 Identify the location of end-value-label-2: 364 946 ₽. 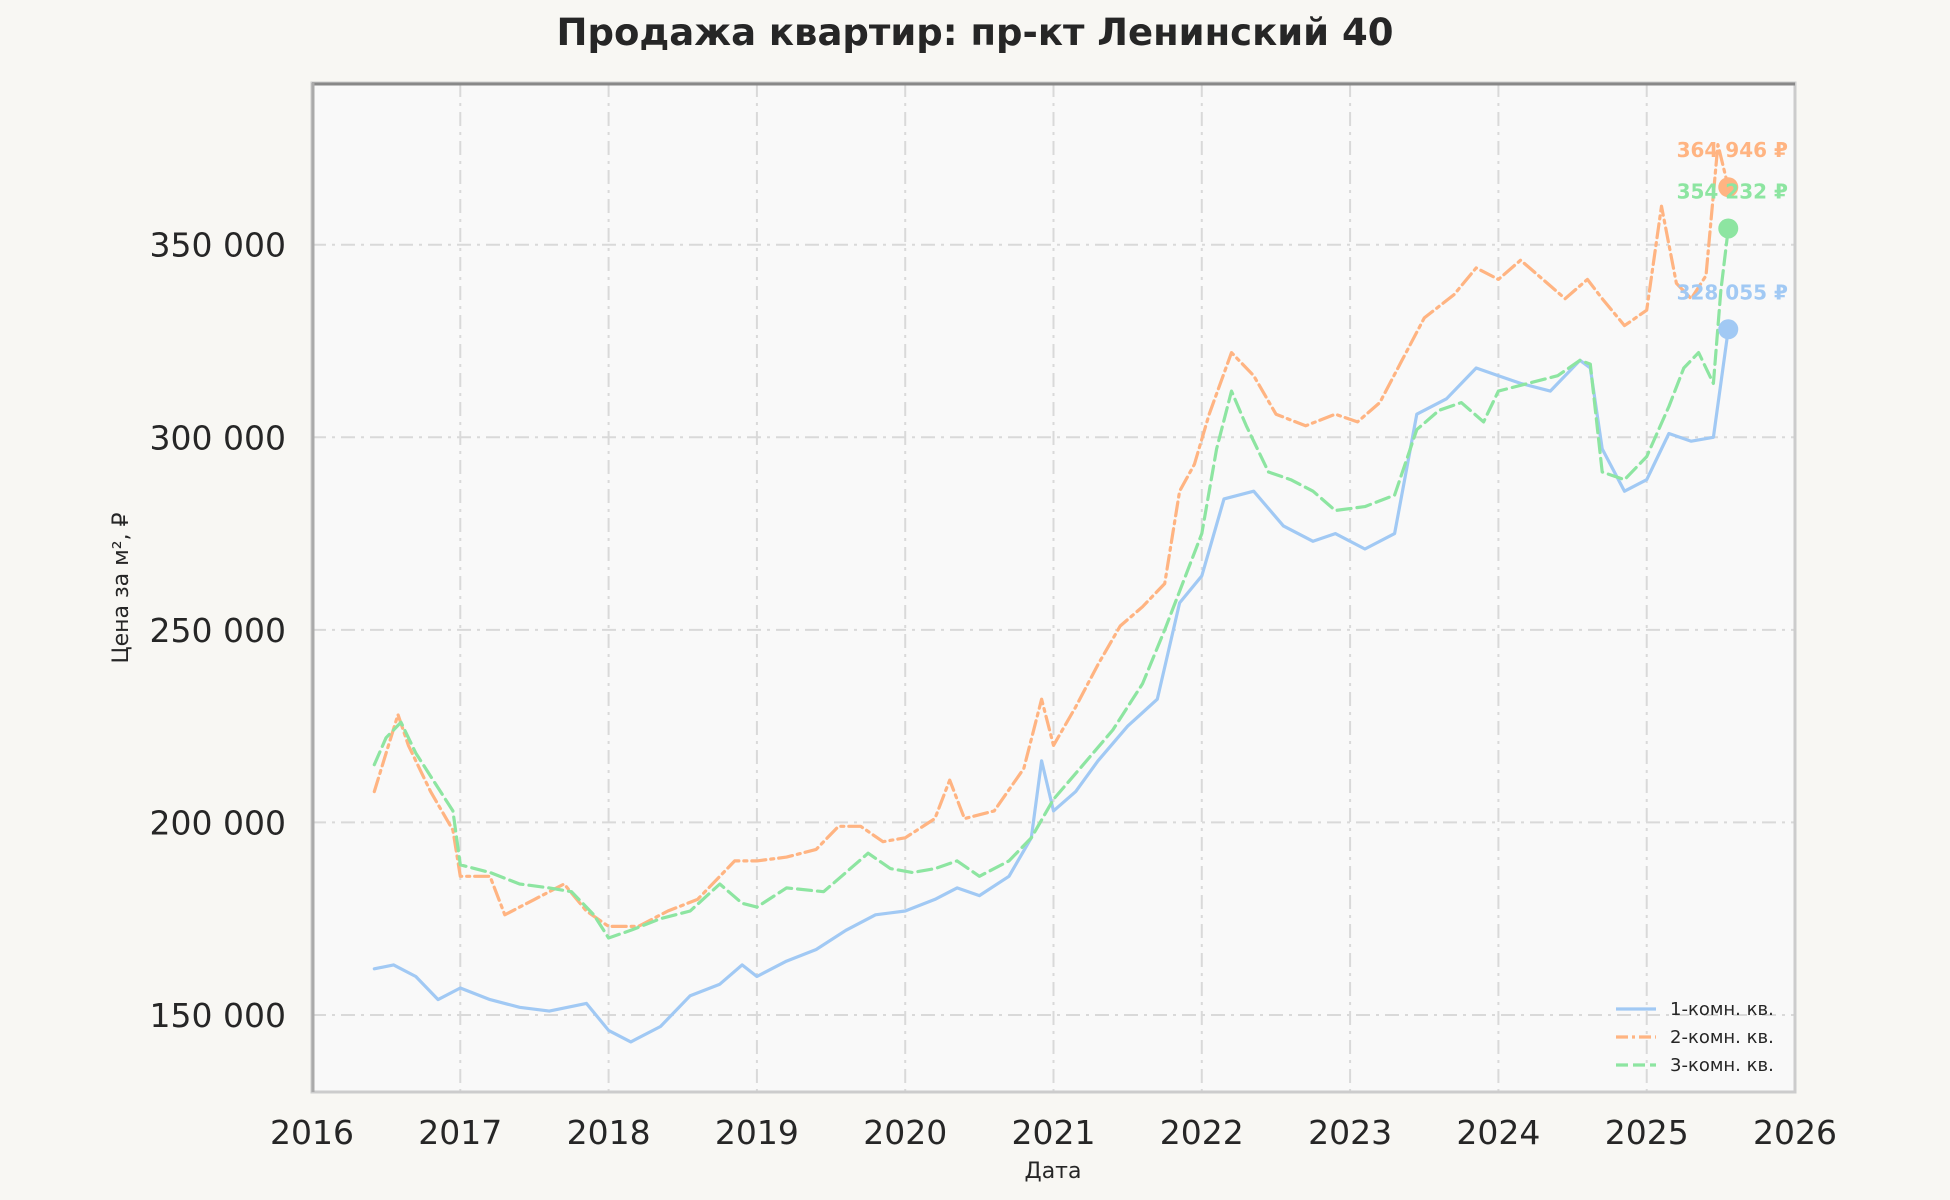
(1732, 150).